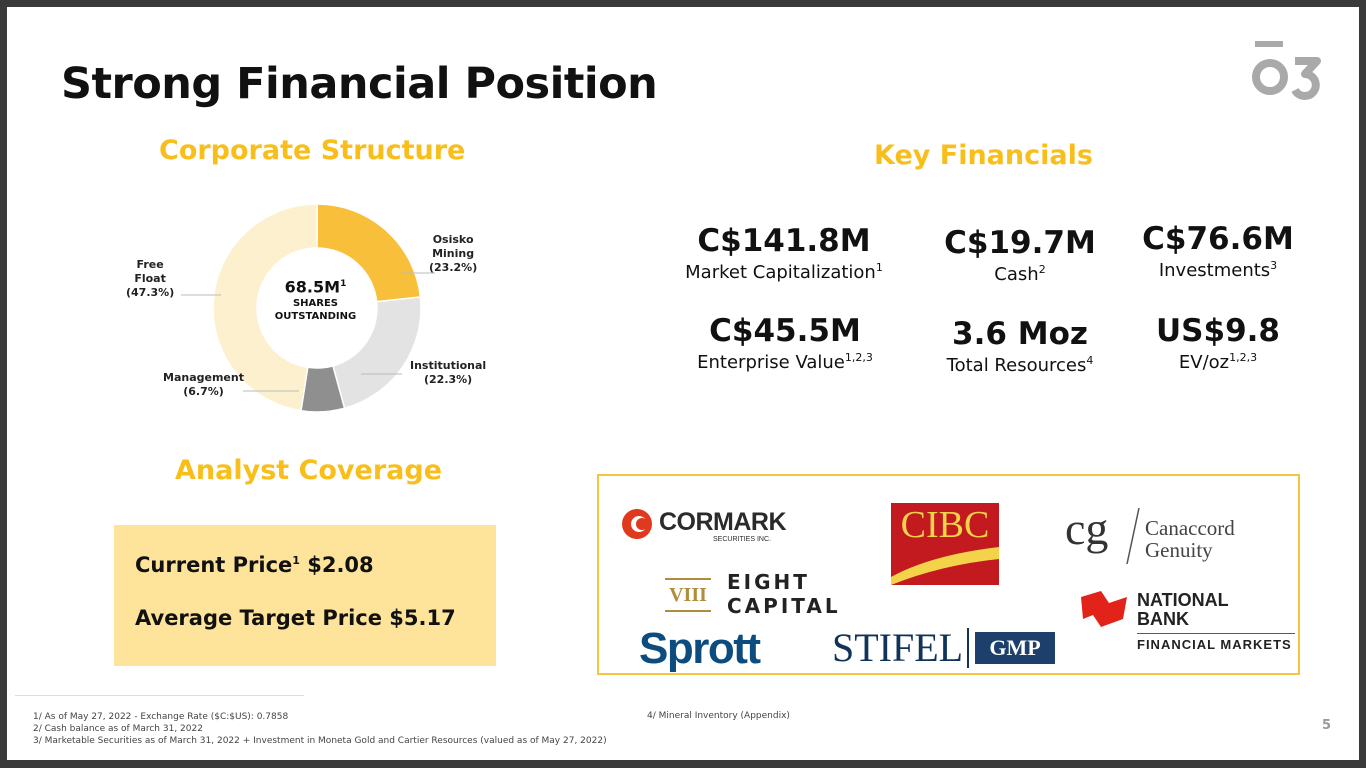  I want to click on shares-outstanding-sup: 1, so click(343, 284).